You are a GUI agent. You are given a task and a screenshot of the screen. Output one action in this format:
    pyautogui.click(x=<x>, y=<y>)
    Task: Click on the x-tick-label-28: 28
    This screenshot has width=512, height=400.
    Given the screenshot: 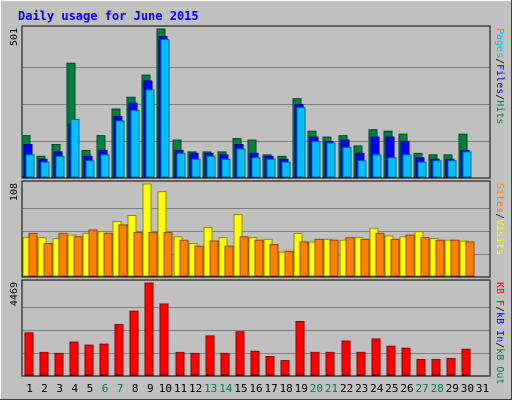 What is the action you would take?
    pyautogui.click(x=437, y=388)
    